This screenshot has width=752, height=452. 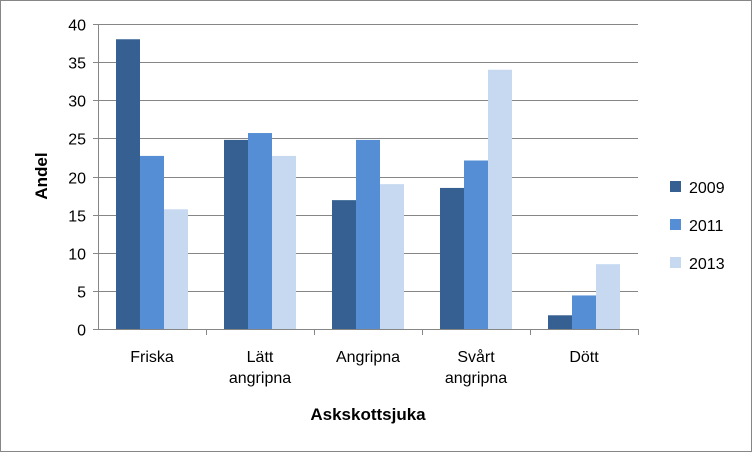 I want to click on legend: 2009 2011 2013, so click(x=697, y=226).